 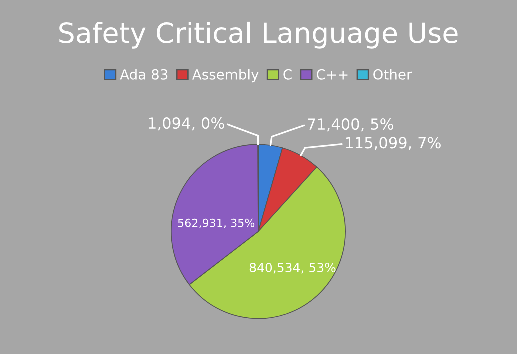 I want to click on data-label: 1,094, 0%, so click(x=186, y=124).